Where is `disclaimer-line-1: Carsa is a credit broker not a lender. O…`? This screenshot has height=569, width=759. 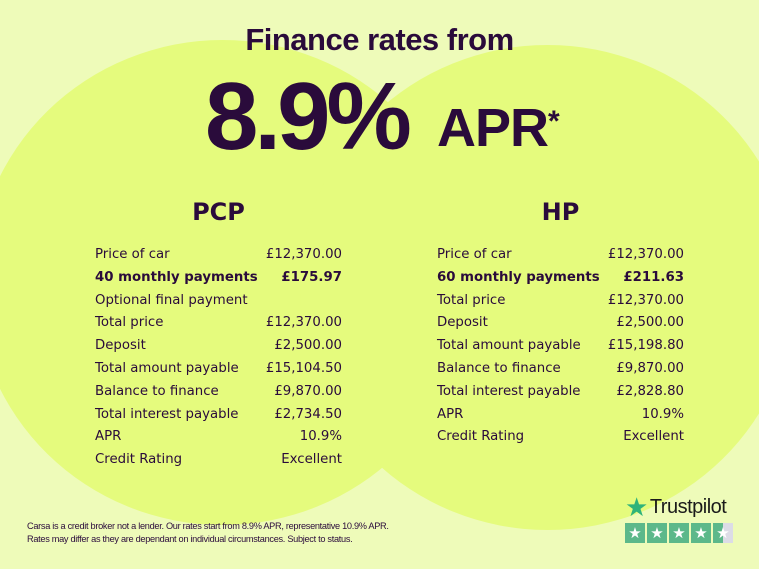 disclaimer-line-1: Carsa is a credit broker not a lender. O… is located at coordinates (208, 526).